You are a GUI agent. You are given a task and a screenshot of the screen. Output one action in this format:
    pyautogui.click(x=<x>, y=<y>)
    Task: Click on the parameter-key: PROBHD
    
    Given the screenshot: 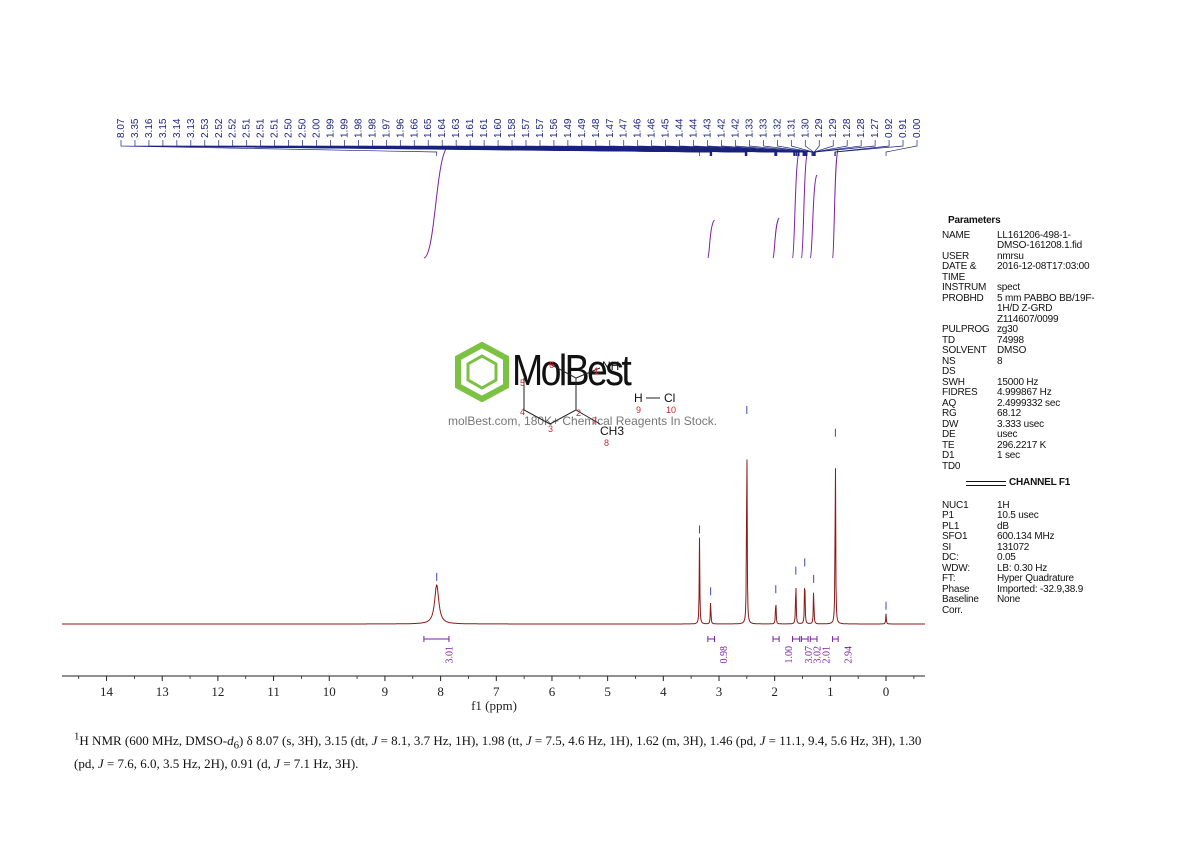 What is the action you would take?
    pyautogui.click(x=963, y=298)
    